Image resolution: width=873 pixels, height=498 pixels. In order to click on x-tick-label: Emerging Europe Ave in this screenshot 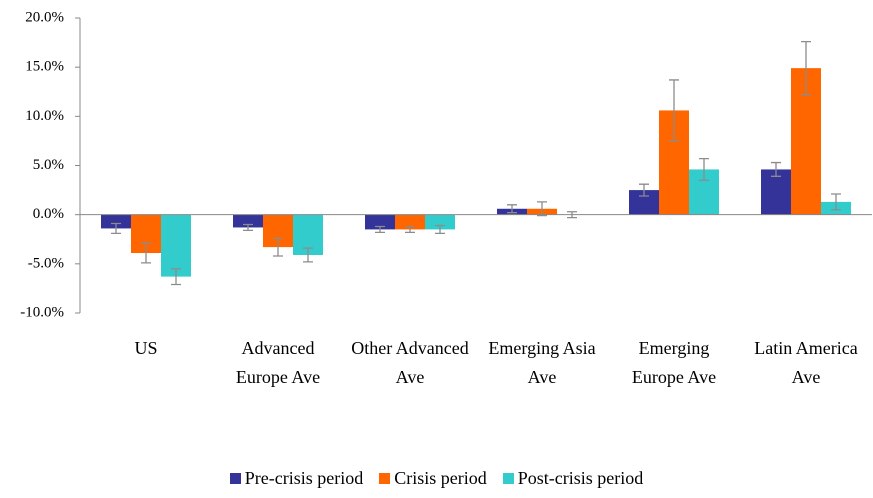, I will do `click(674, 362)`.